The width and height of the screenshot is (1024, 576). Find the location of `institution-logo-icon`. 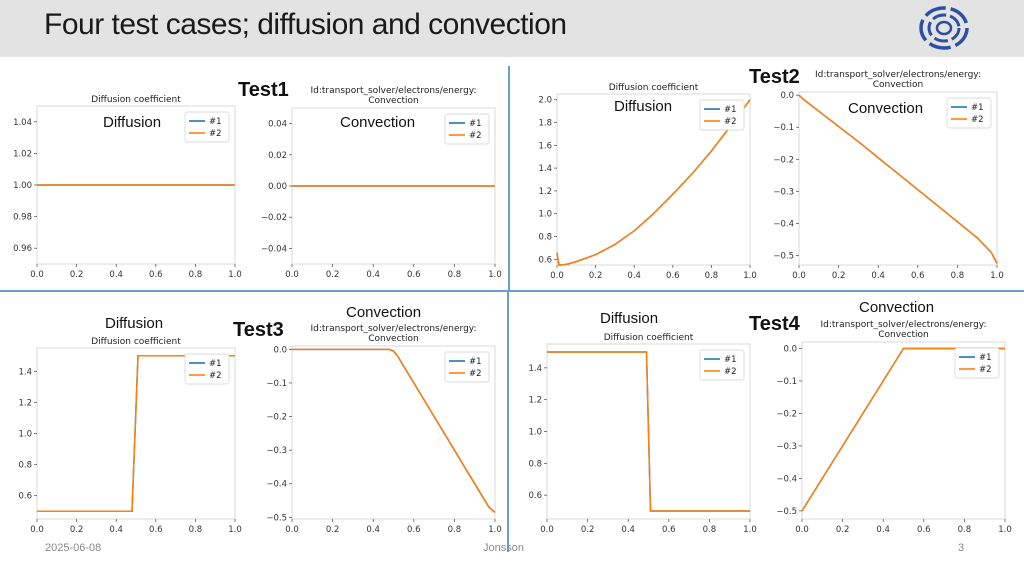

institution-logo-icon is located at coordinates (944, 28).